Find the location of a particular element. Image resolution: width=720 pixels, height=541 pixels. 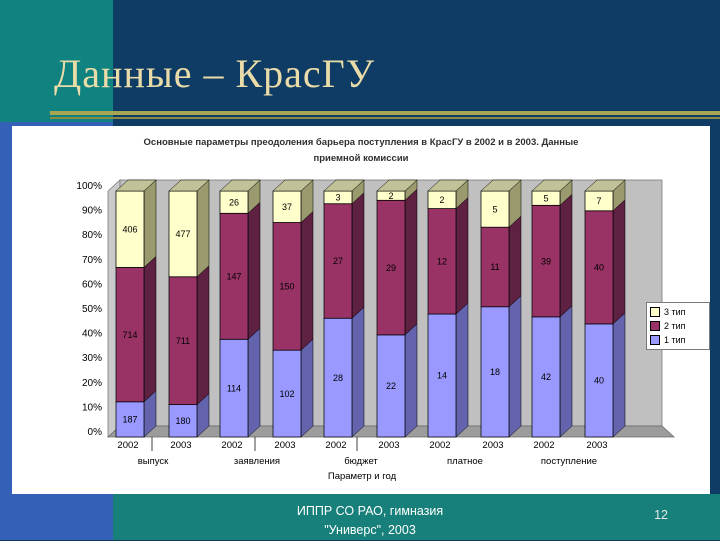

bar-value-label: 26 is located at coordinates (234, 202).